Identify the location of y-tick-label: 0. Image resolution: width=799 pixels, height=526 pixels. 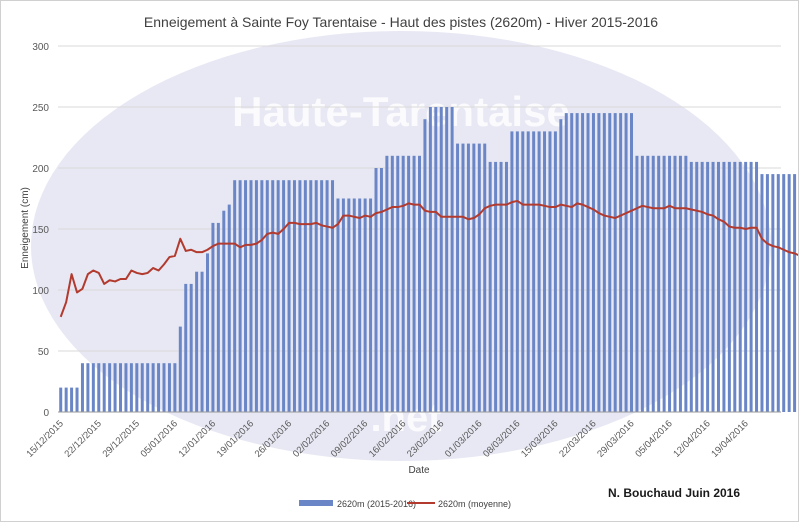
(46, 413).